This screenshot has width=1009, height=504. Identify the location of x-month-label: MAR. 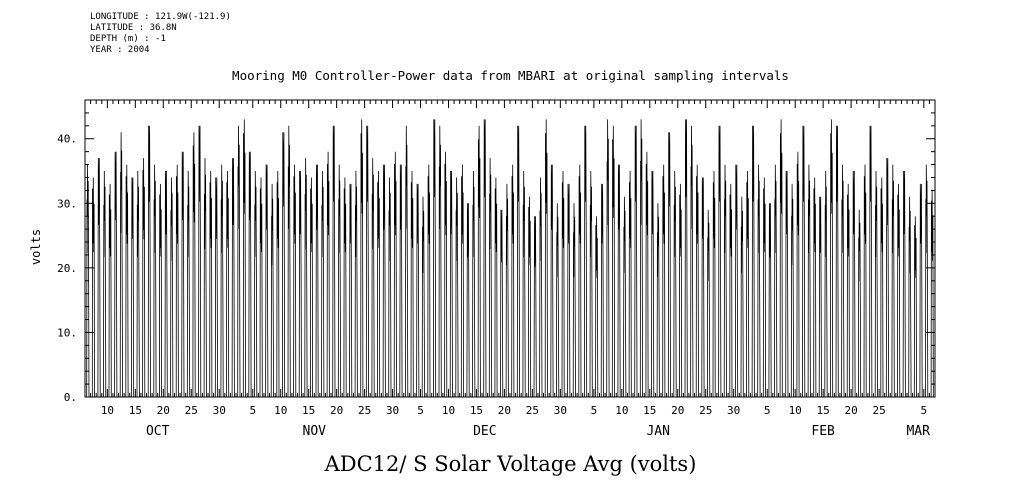
(918, 431).